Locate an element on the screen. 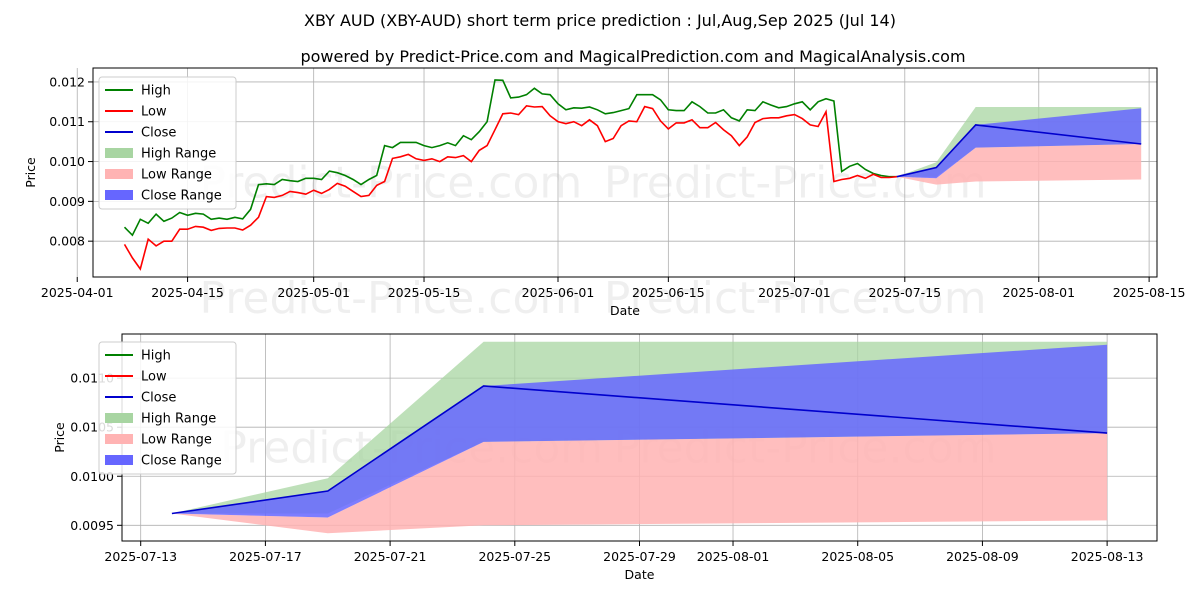 Image resolution: width=1200 pixels, height=600 pixels. x-tick-label: 2025-07-29 is located at coordinates (639, 556).